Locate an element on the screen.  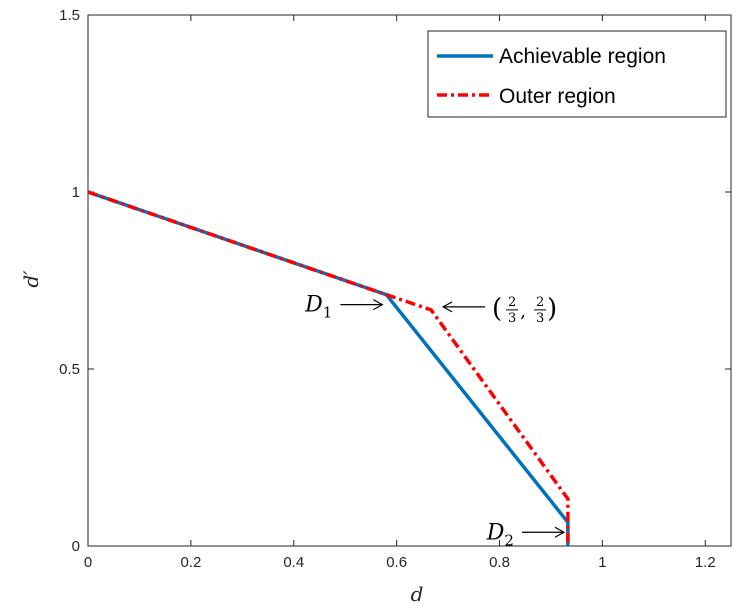
legend-box is located at coordinates (577, 74).